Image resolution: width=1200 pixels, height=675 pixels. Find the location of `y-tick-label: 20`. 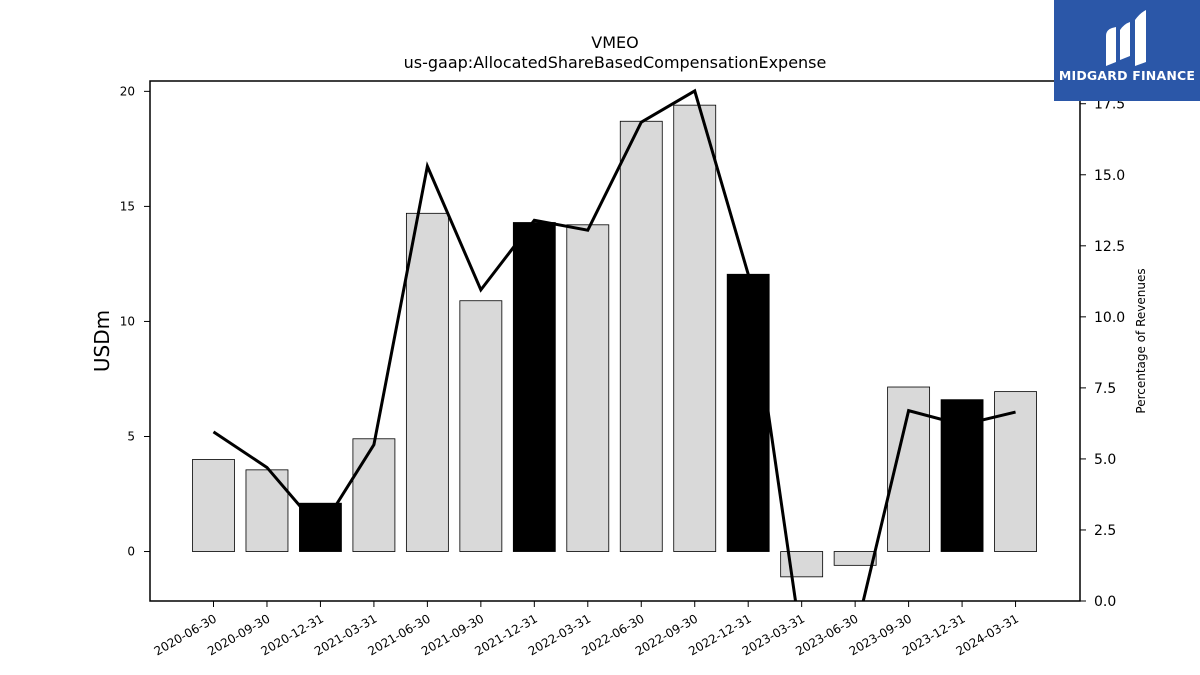

y-tick-label: 20 is located at coordinates (127, 91).